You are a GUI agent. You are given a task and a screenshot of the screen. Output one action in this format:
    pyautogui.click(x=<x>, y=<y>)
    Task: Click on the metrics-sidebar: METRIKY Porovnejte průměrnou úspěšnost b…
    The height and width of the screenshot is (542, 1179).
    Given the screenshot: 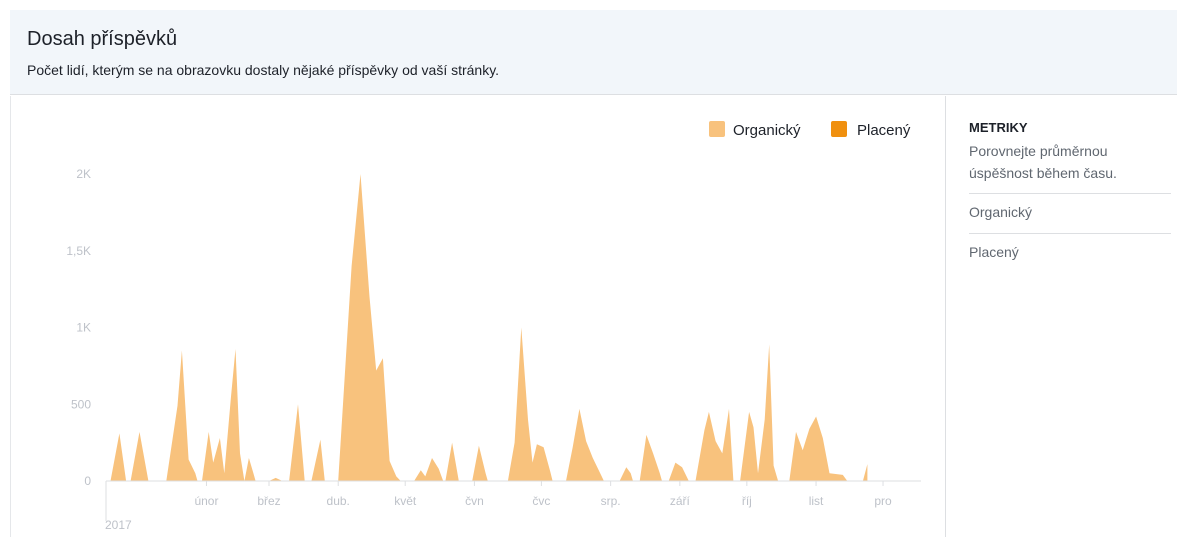 What is the action you would take?
    pyautogui.click(x=1070, y=316)
    